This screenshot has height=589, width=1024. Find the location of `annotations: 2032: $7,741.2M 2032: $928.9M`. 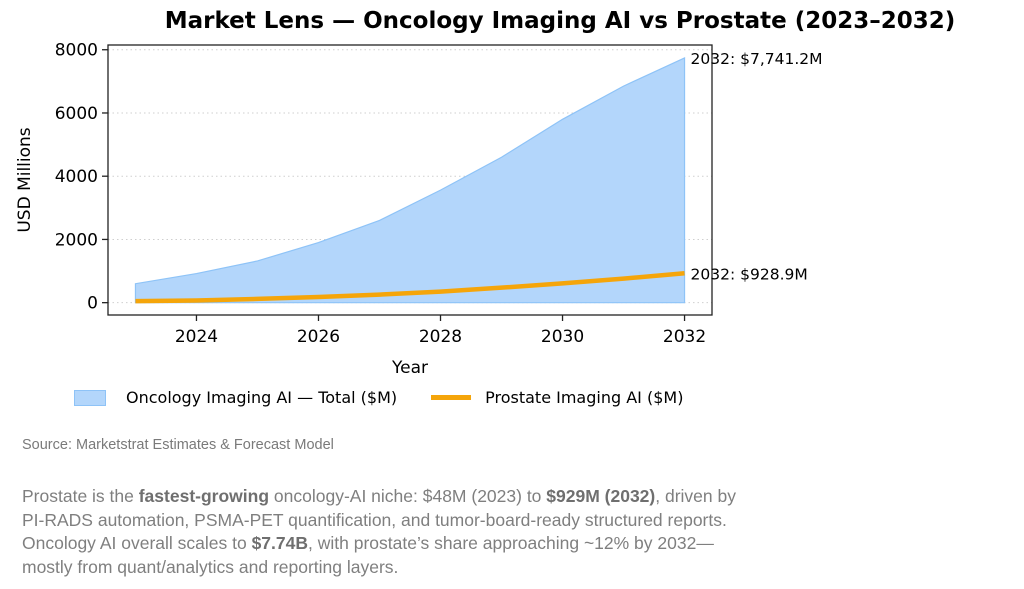

annotations: 2032: $7,741.2M 2032: $928.9M is located at coordinates (757, 166).